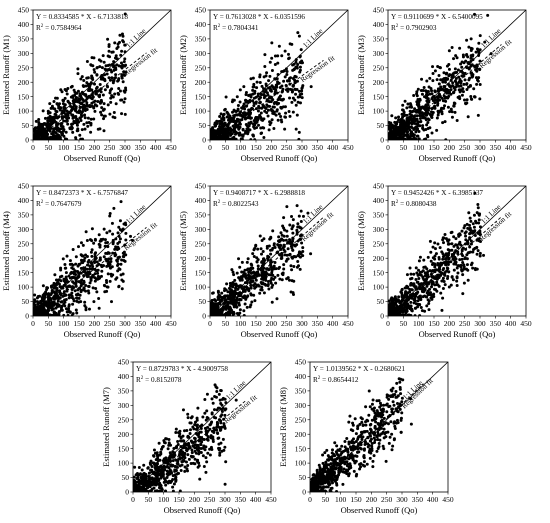 This screenshot has width=550, height=523. I want to click on x-tick-label: 250, so click(210, 499).